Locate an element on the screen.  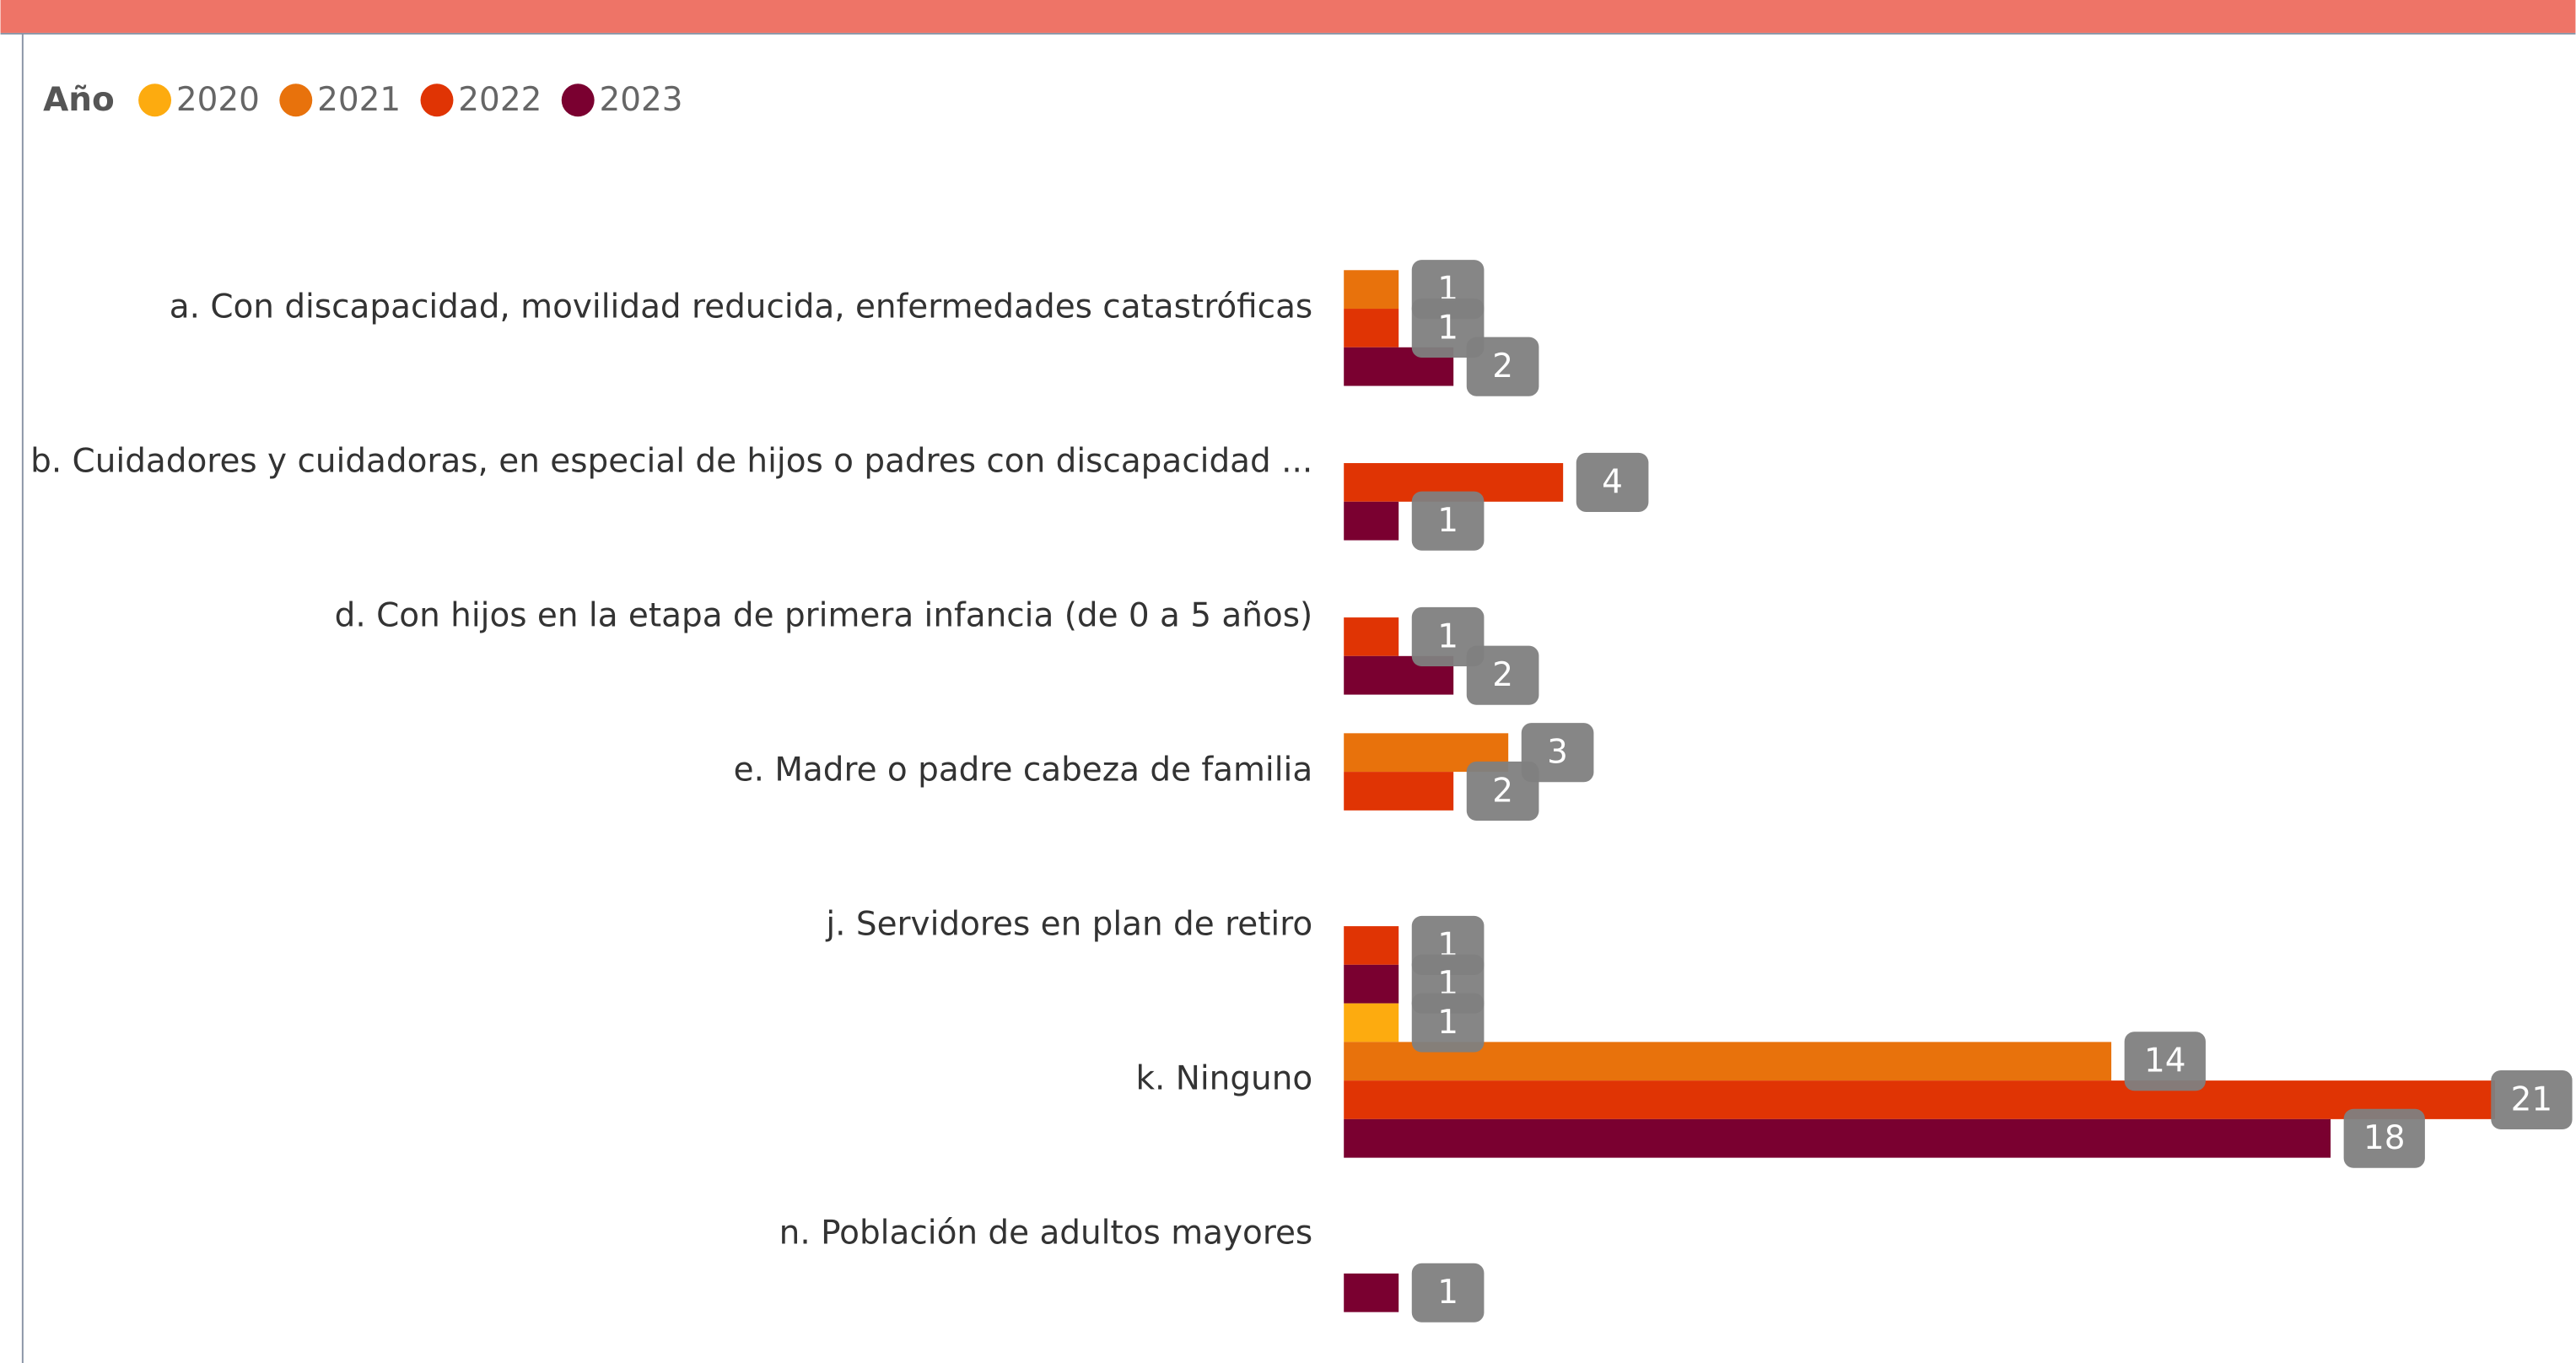
data-label: 14 is located at coordinates (2165, 1061).